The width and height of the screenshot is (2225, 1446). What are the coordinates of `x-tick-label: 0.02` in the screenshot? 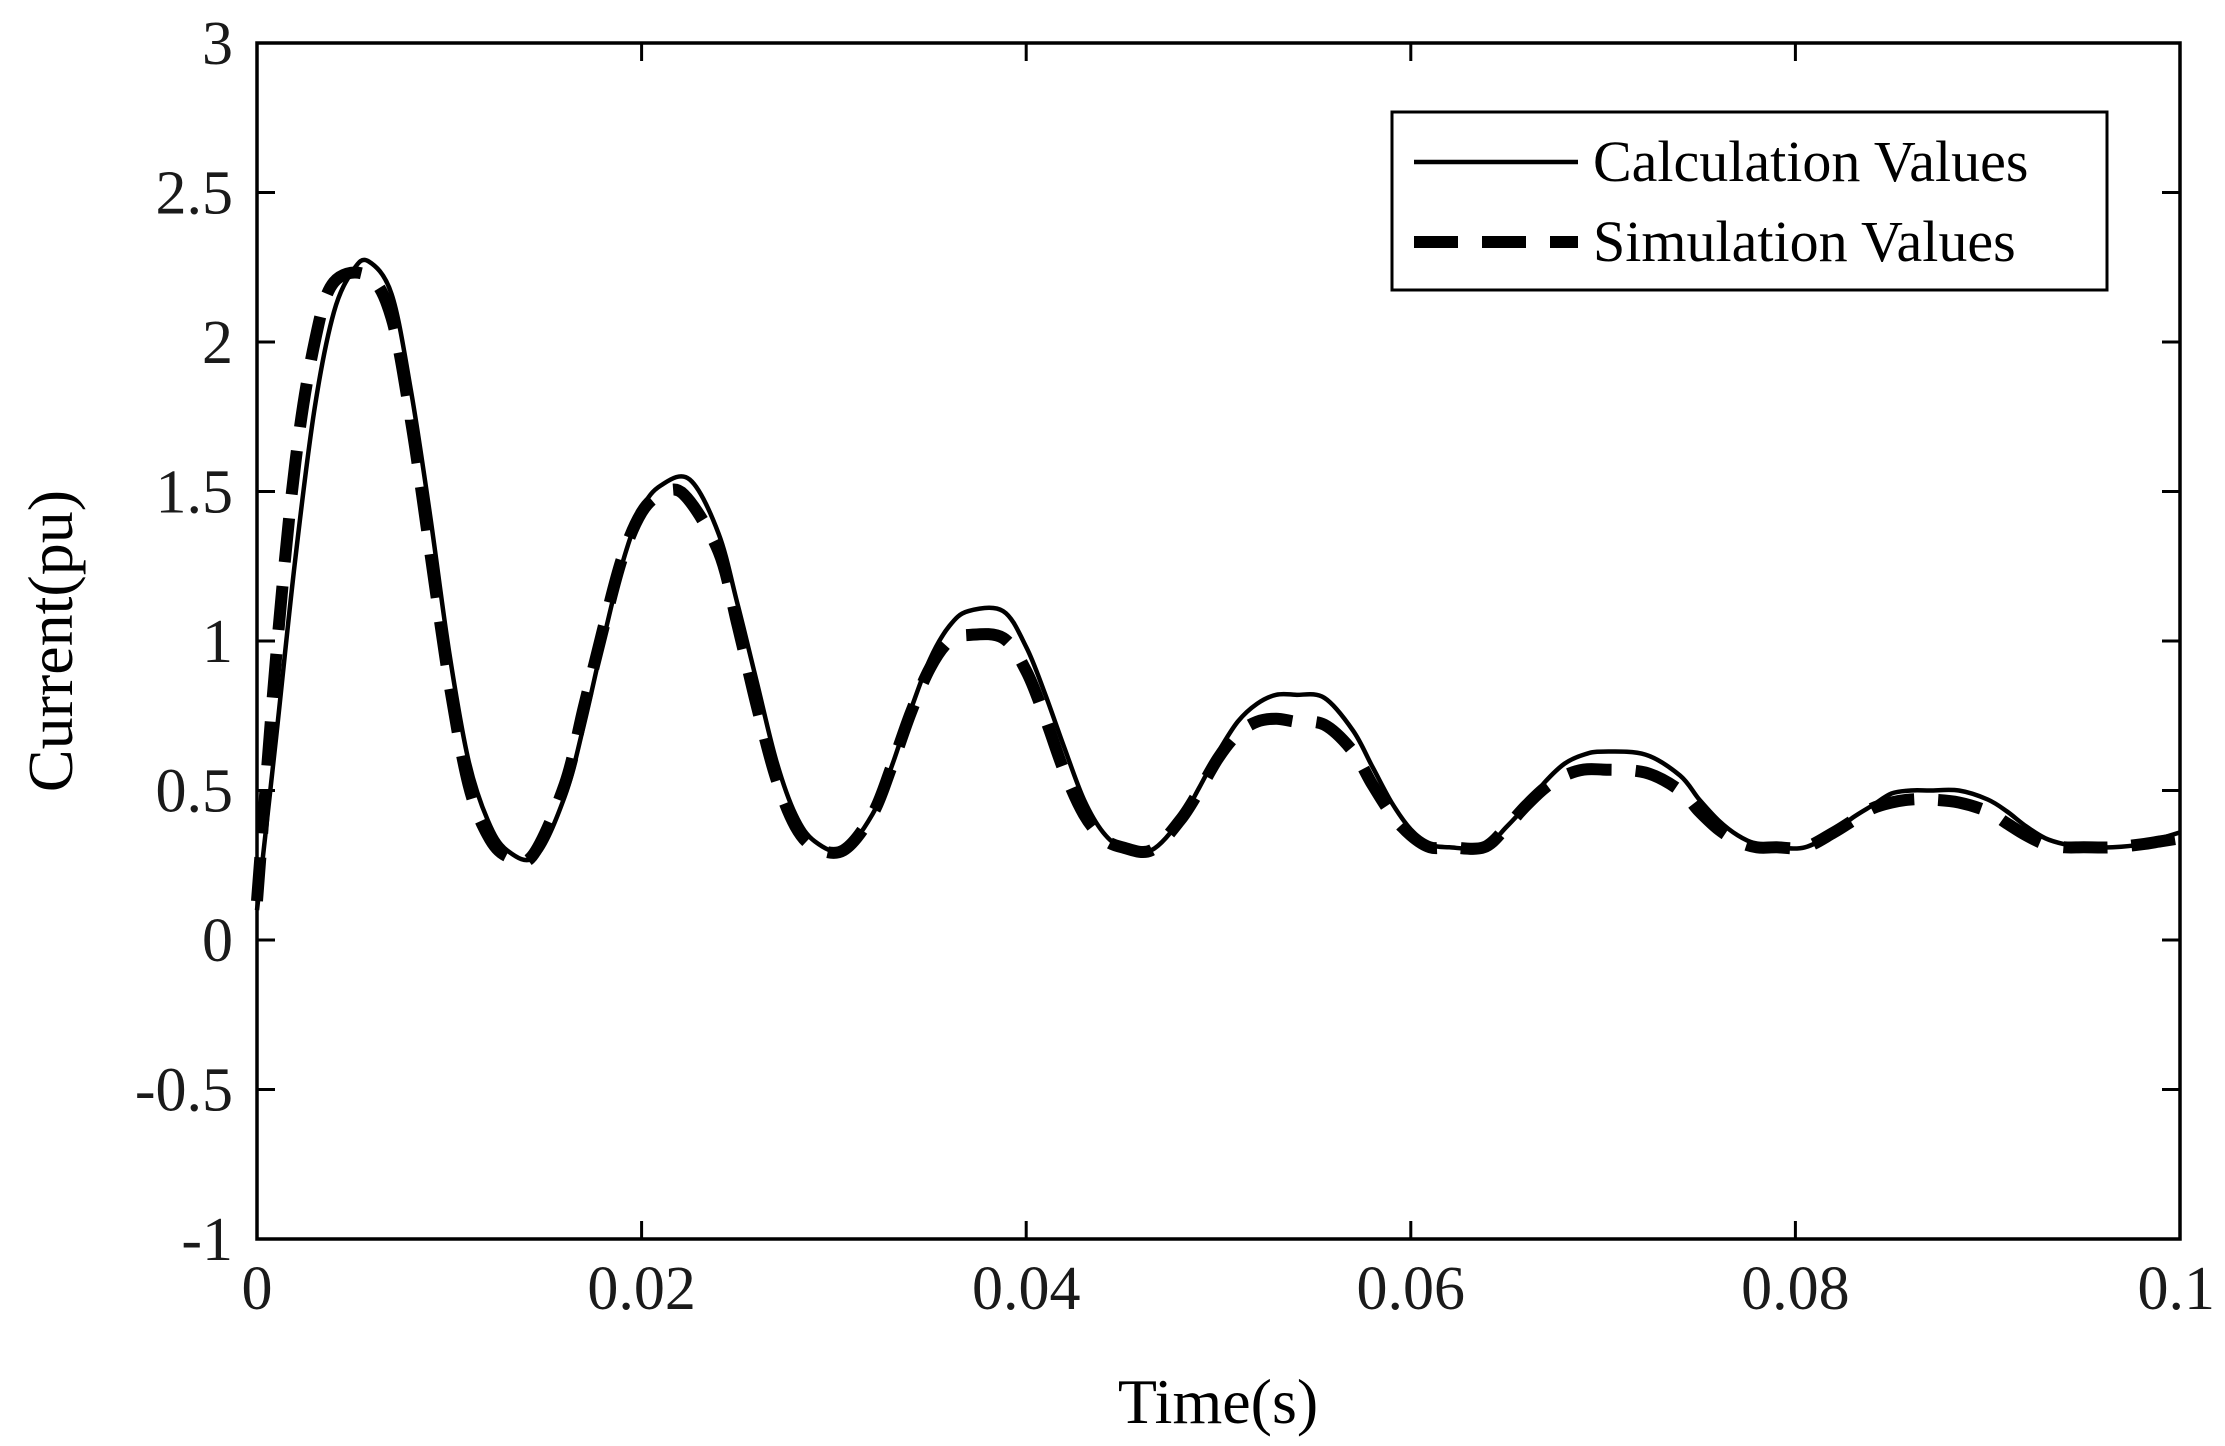 It's located at (641, 1289).